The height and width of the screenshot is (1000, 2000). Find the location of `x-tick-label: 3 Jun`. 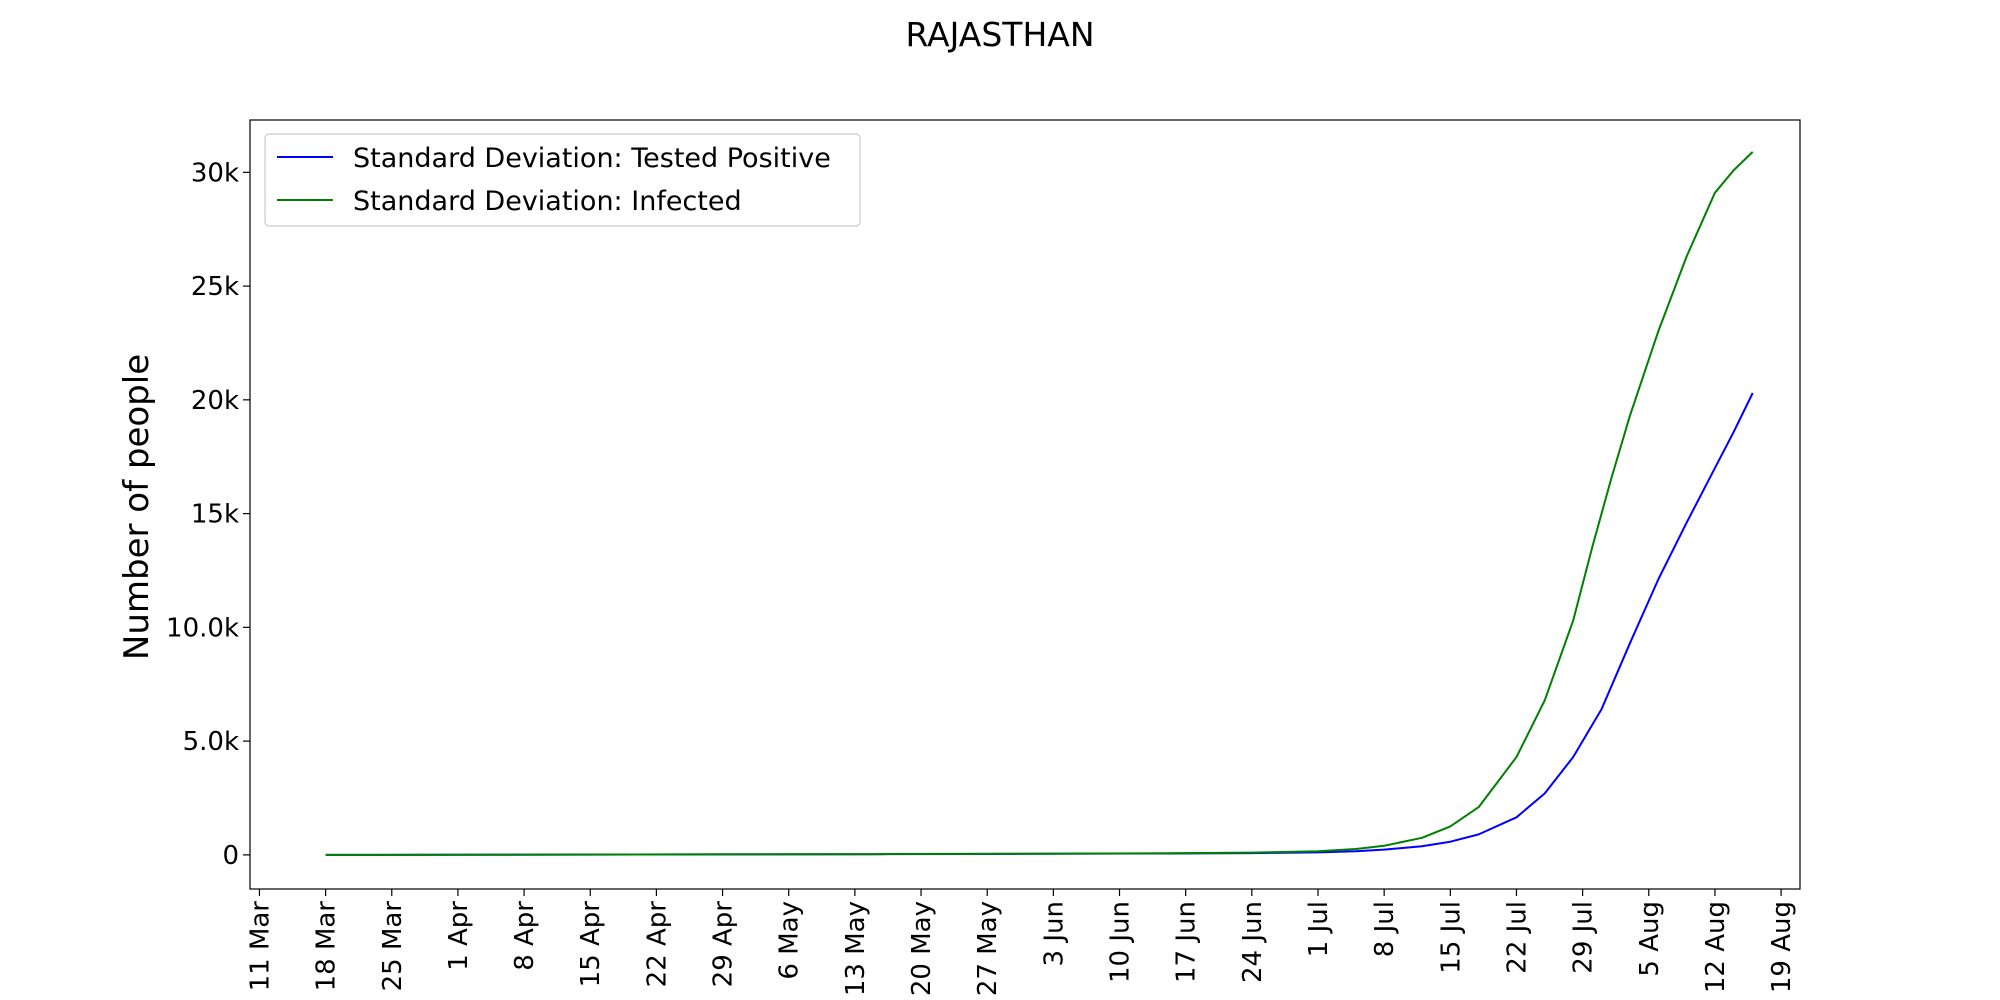

x-tick-label: 3 Jun is located at coordinates (1054, 933).